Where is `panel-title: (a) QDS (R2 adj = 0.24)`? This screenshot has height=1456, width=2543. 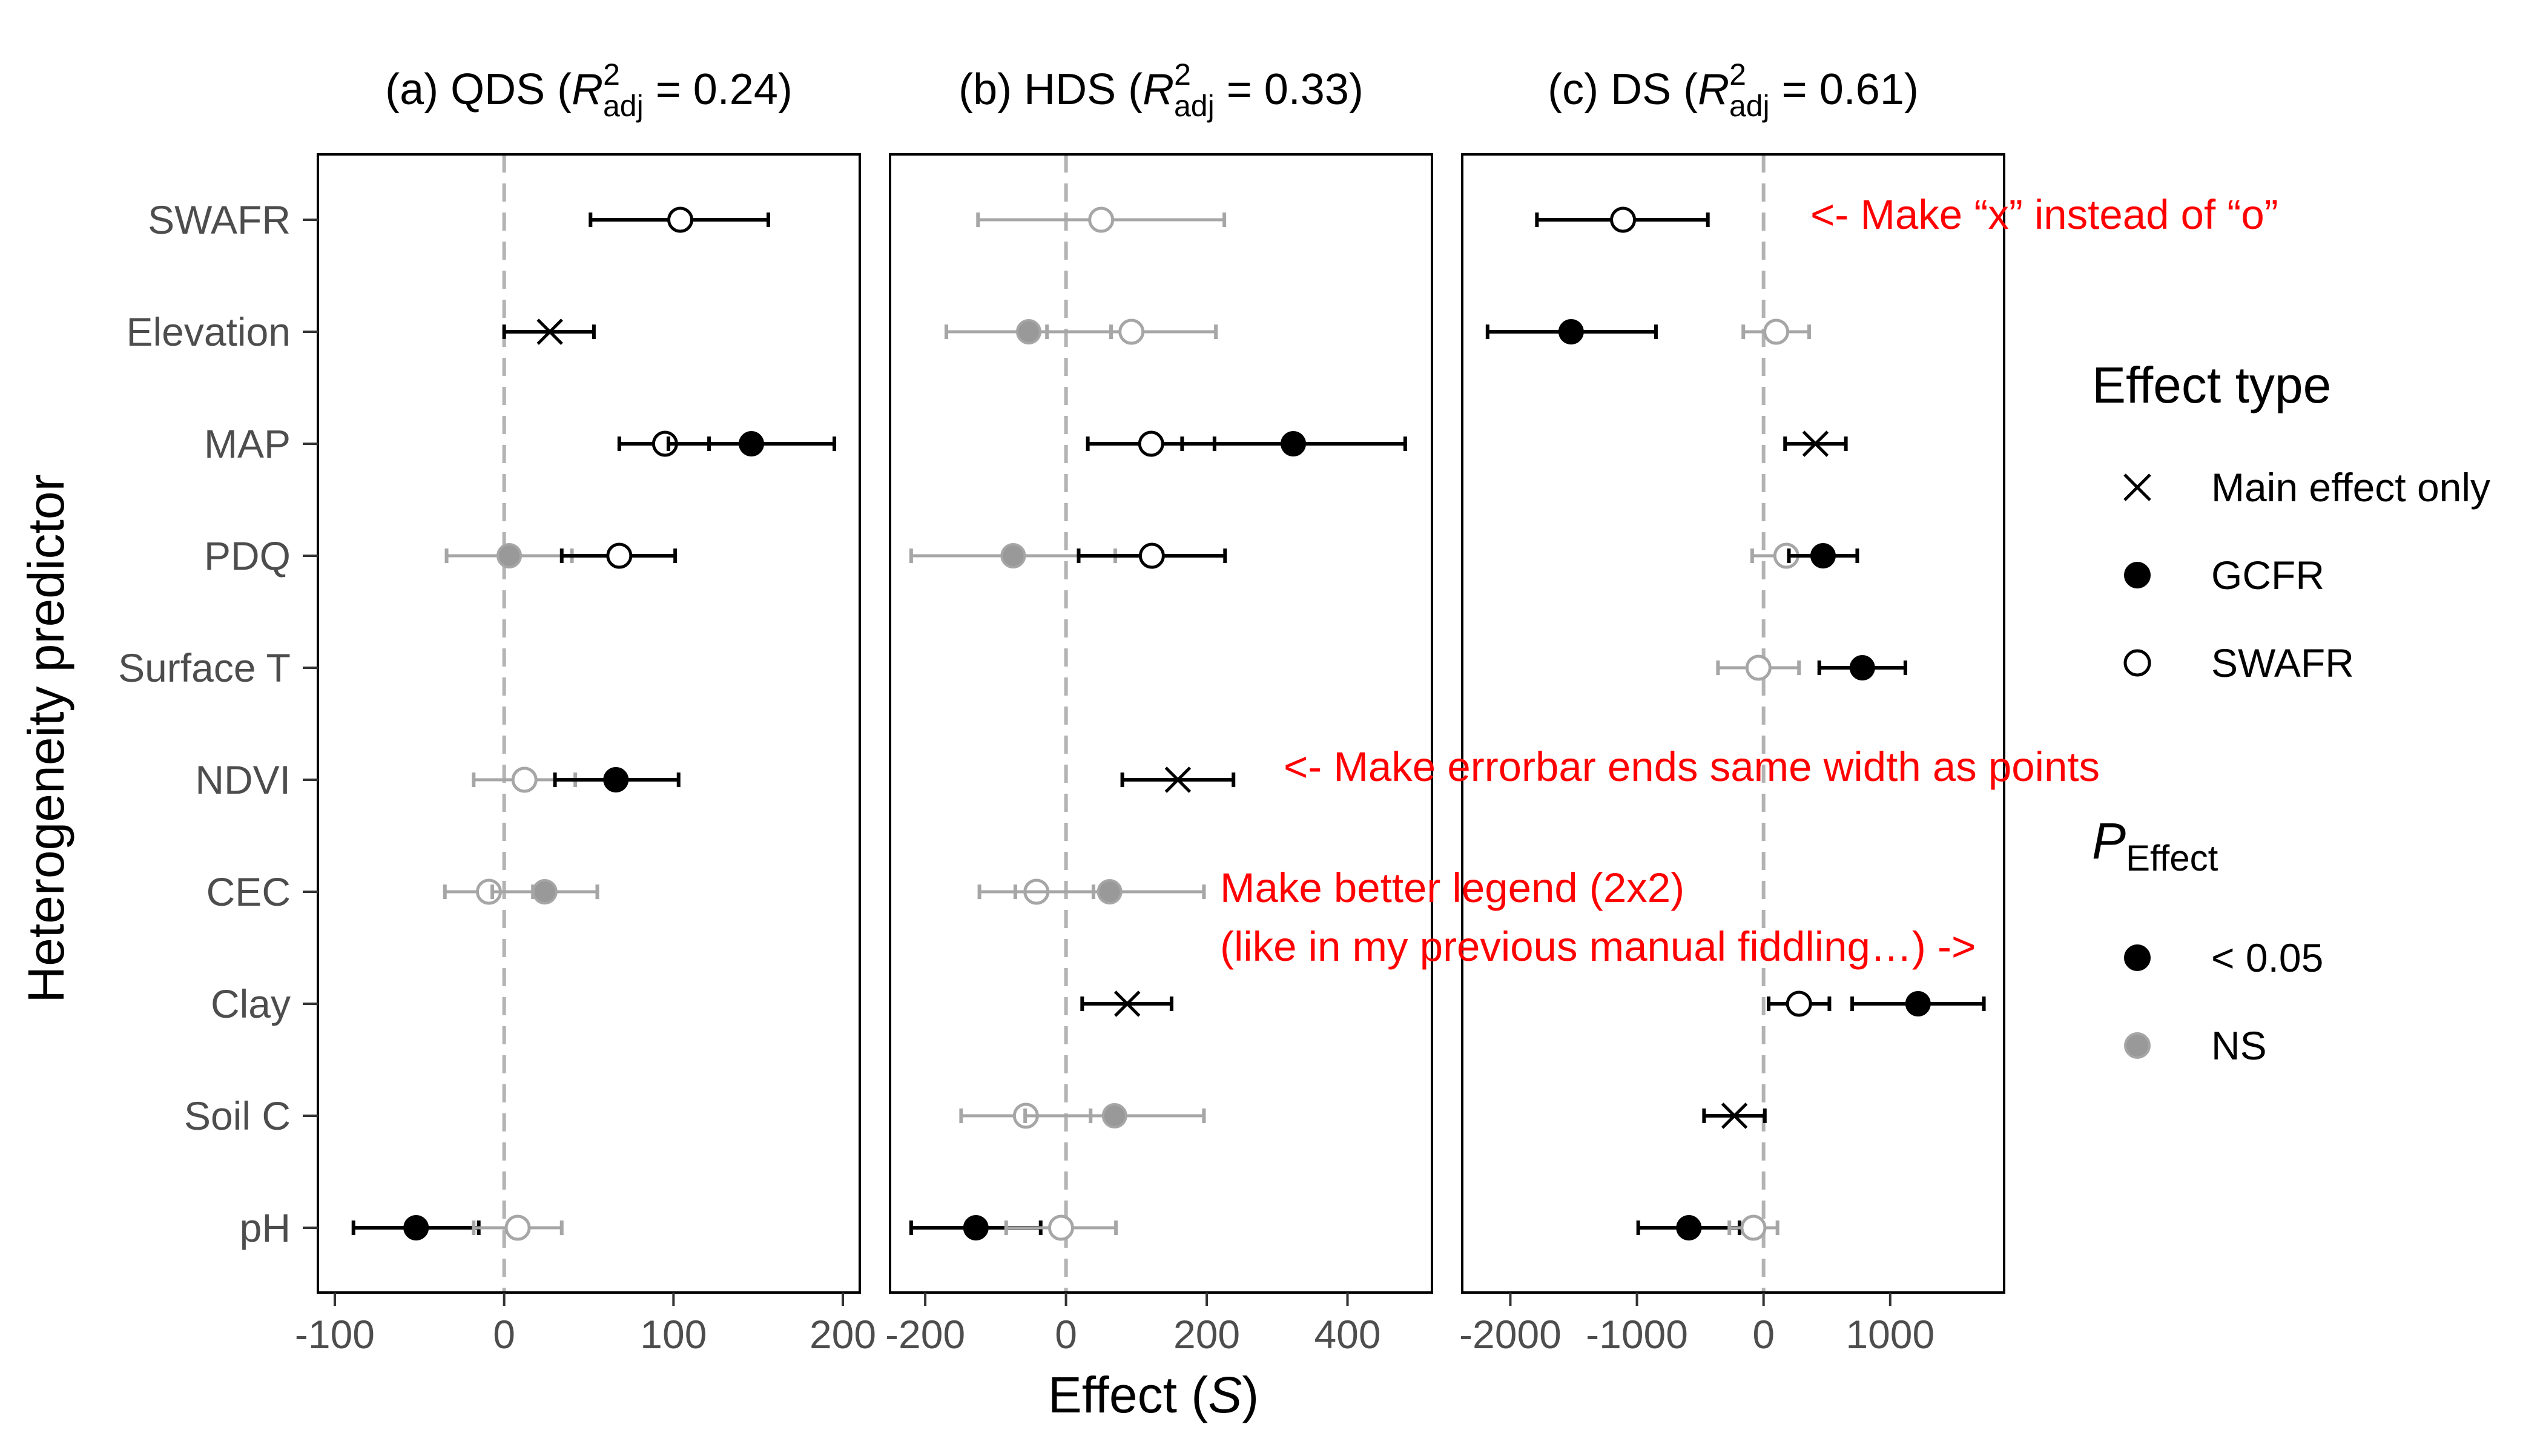 panel-title: (a) QDS (R2 adj = 0.24) is located at coordinates (589, 90).